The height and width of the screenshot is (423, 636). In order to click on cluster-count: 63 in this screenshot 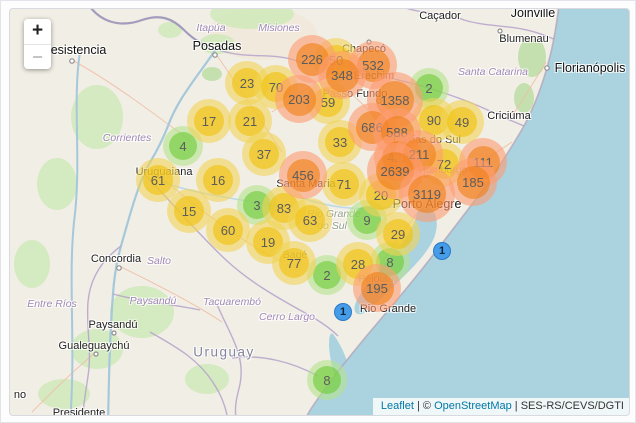, I will do `click(310, 220)`.